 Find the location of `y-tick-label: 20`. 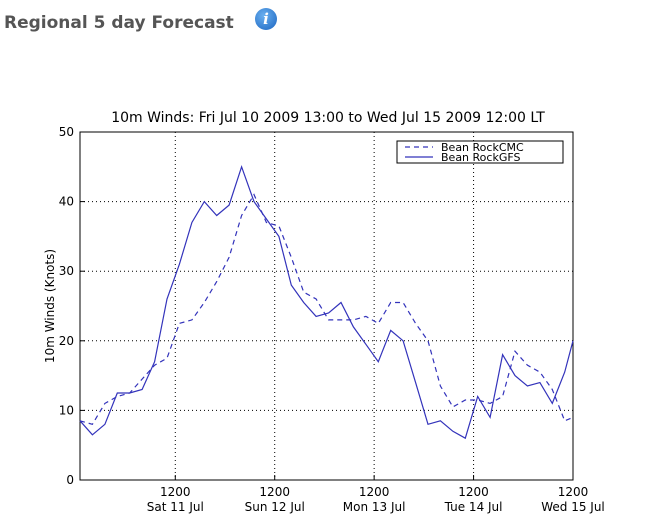

y-tick-label: 20 is located at coordinates (66, 341).